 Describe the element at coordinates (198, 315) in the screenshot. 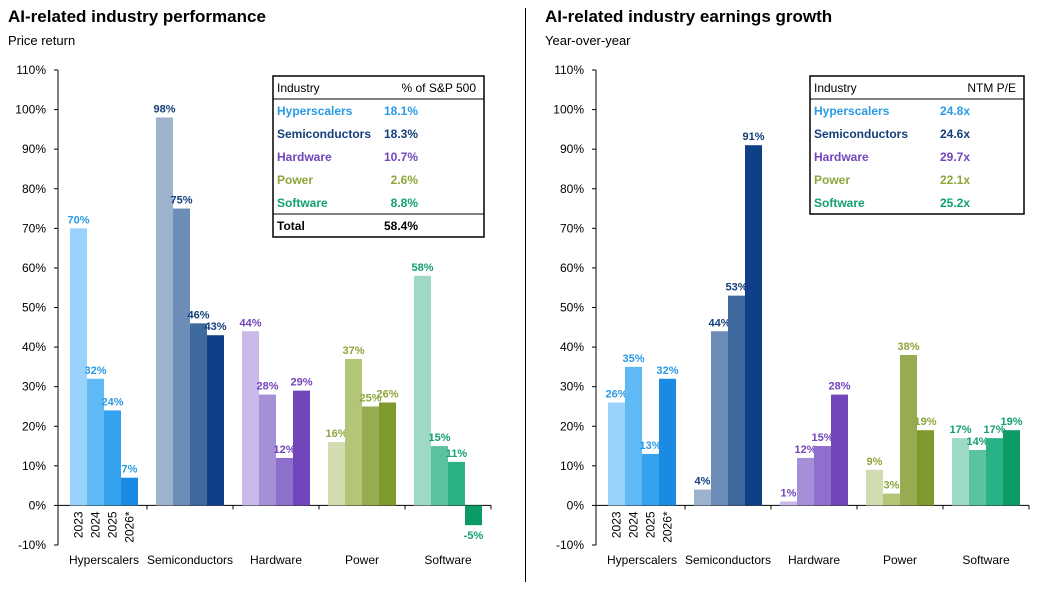

I see `data-label: 46%` at that location.